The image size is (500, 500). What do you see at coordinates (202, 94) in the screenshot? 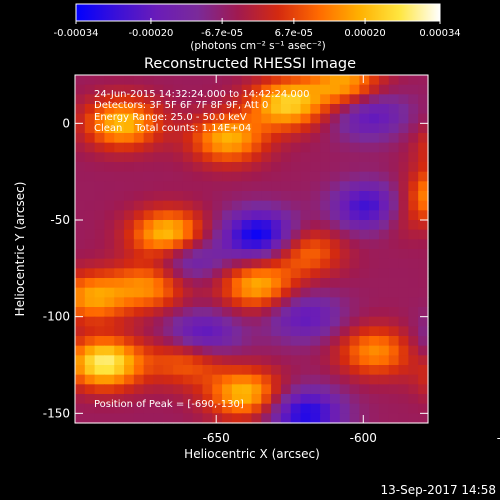
I see `info-line-time: 24-Jun-2015 14:32:24.000 to 14:42:24.000` at bounding box center [202, 94].